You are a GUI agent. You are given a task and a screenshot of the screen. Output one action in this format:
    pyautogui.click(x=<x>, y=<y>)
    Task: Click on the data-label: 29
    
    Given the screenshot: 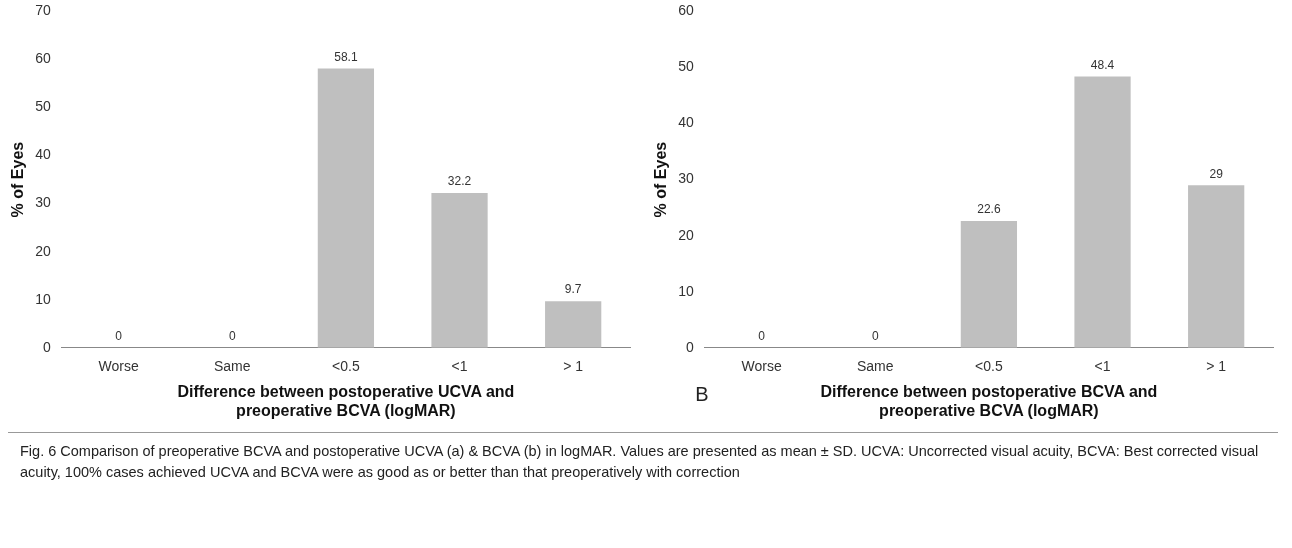 What is the action you would take?
    pyautogui.click(x=1216, y=173)
    